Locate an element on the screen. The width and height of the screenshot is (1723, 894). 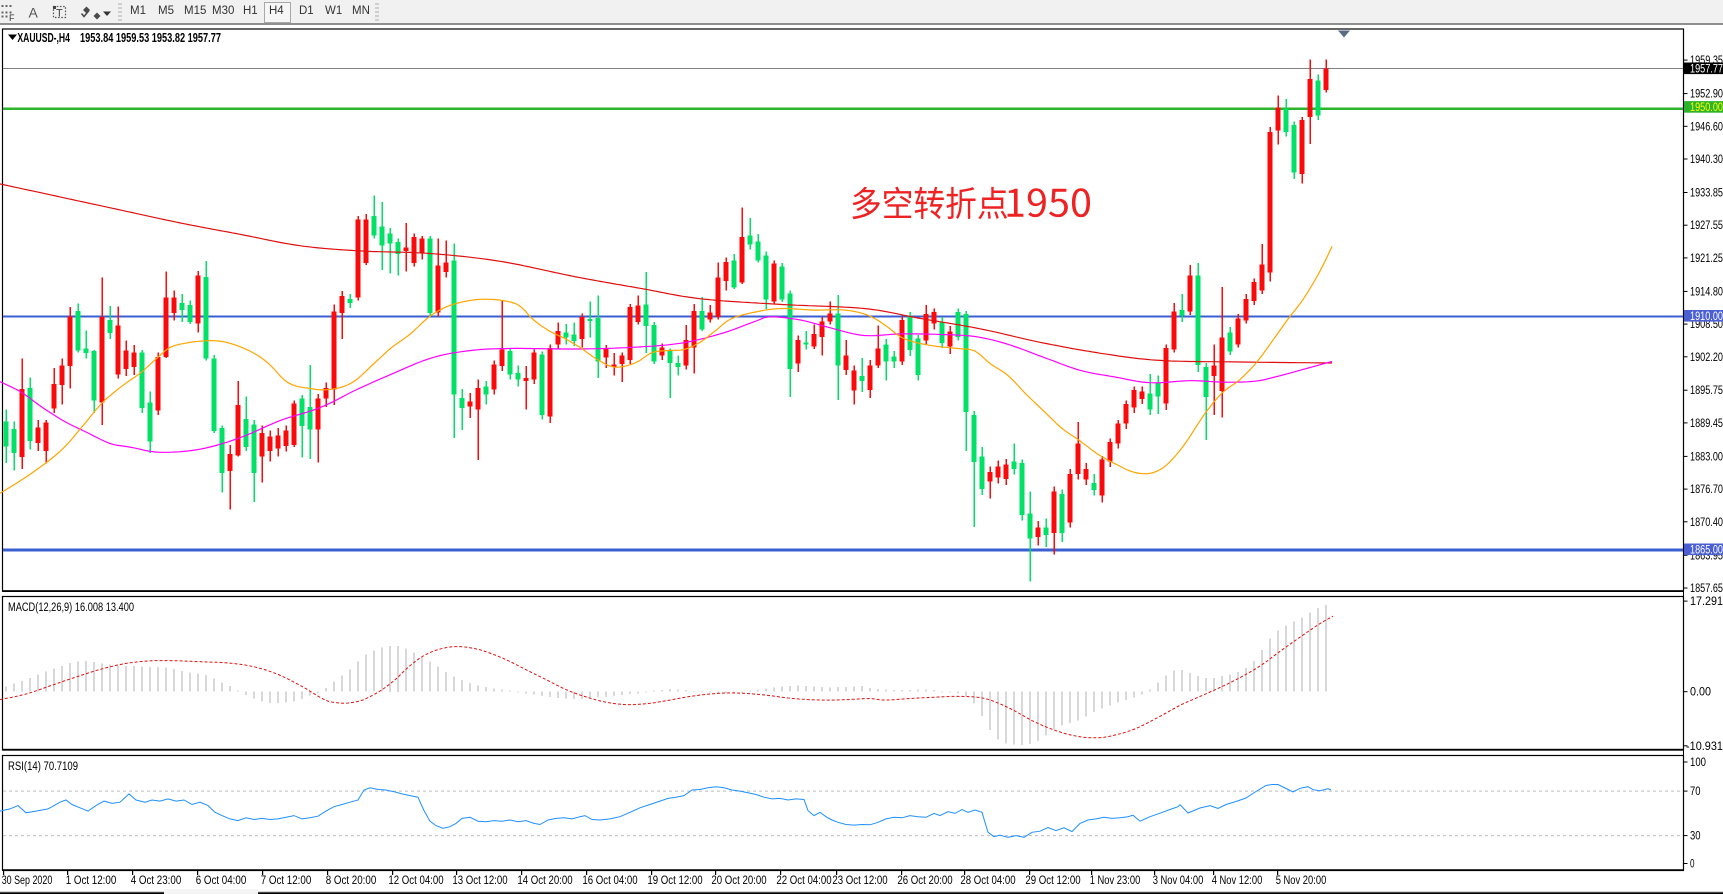
svg-text: 1950.00 is located at coordinates (1706, 108).